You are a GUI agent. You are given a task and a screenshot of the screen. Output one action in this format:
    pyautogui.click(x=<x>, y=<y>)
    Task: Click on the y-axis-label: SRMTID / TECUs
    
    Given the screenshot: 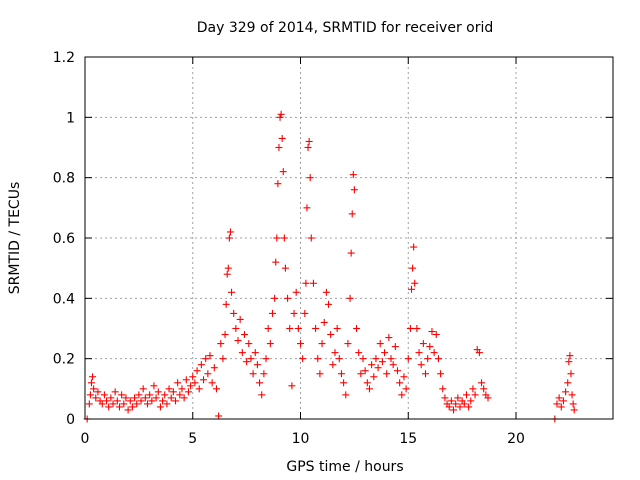 What is the action you would take?
    pyautogui.click(x=15, y=238)
    